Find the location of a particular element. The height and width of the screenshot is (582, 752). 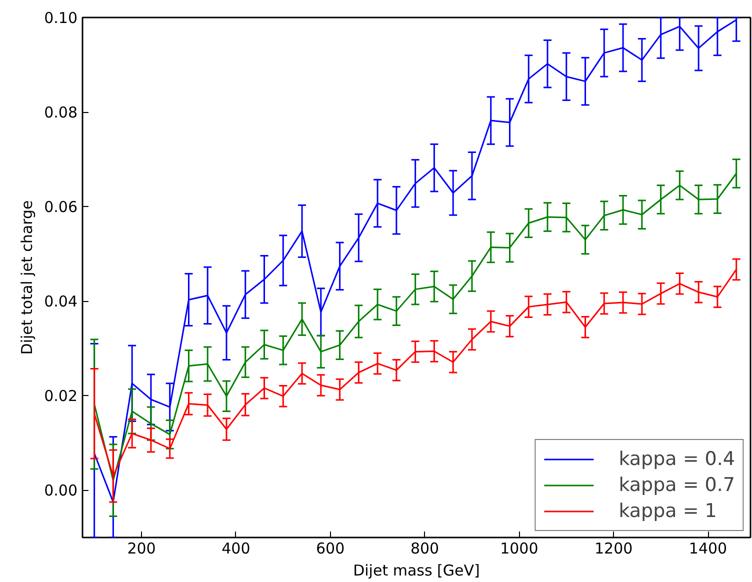

x-tick-label: 600 is located at coordinates (330, 549).